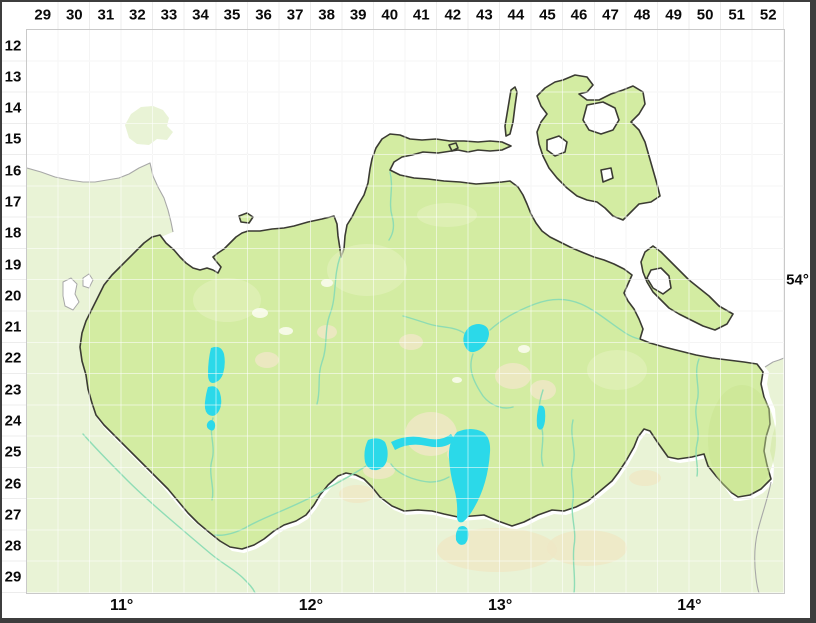 This screenshot has width=816, height=623. I want to click on column-number-label: 34, so click(200, 14).